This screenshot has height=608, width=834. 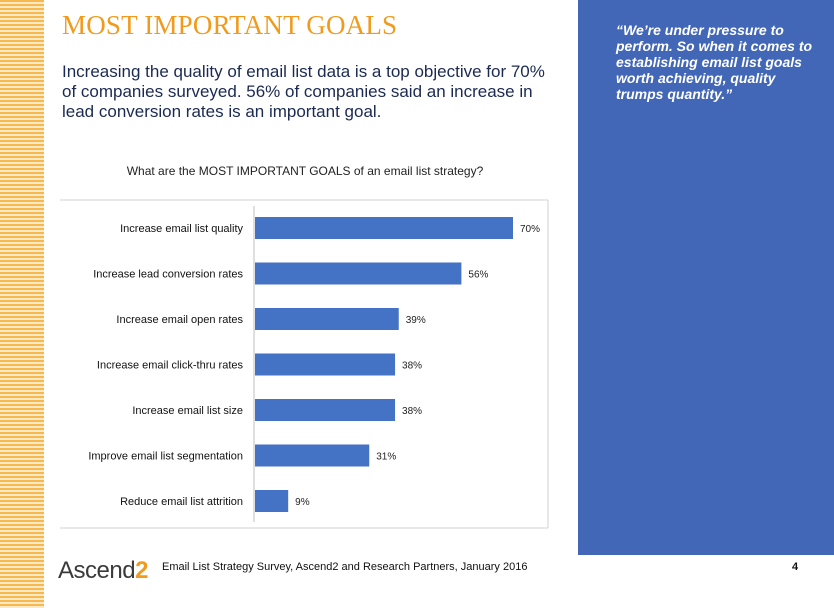 What do you see at coordinates (187, 411) in the screenshot?
I see `category-label: Increase email list size` at bounding box center [187, 411].